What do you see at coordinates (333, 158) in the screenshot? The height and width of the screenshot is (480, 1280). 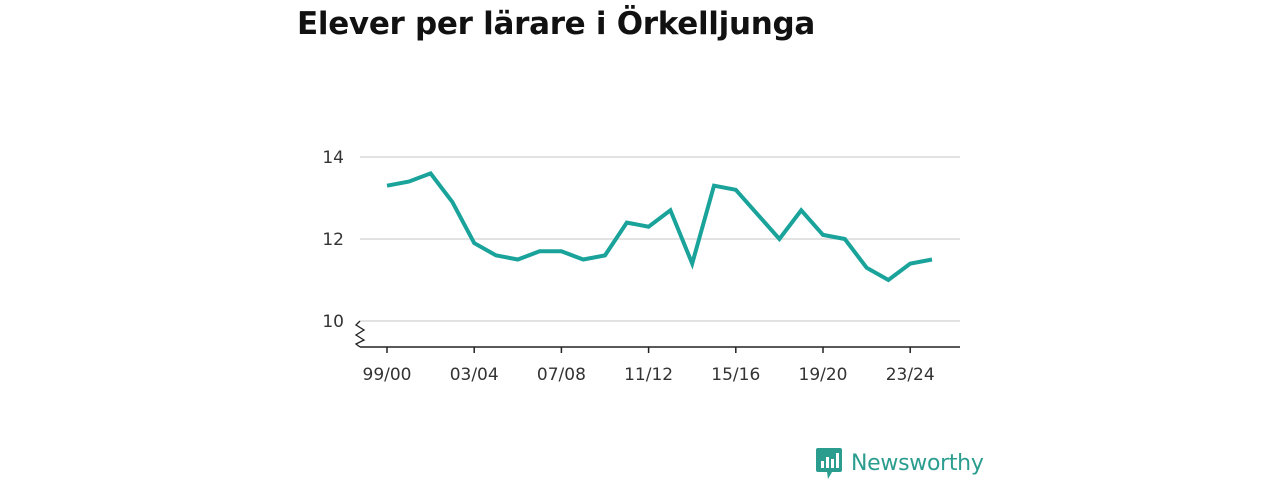 I see `y-tick-label: 14` at bounding box center [333, 158].